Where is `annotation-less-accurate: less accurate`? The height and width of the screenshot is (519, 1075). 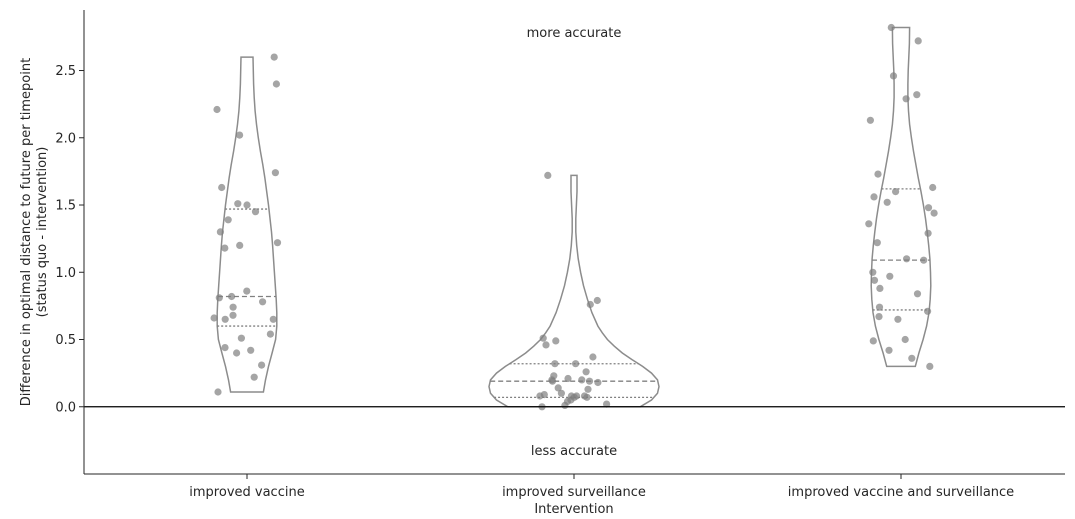
annotation-less-accurate: less accurate is located at coordinates (574, 451).